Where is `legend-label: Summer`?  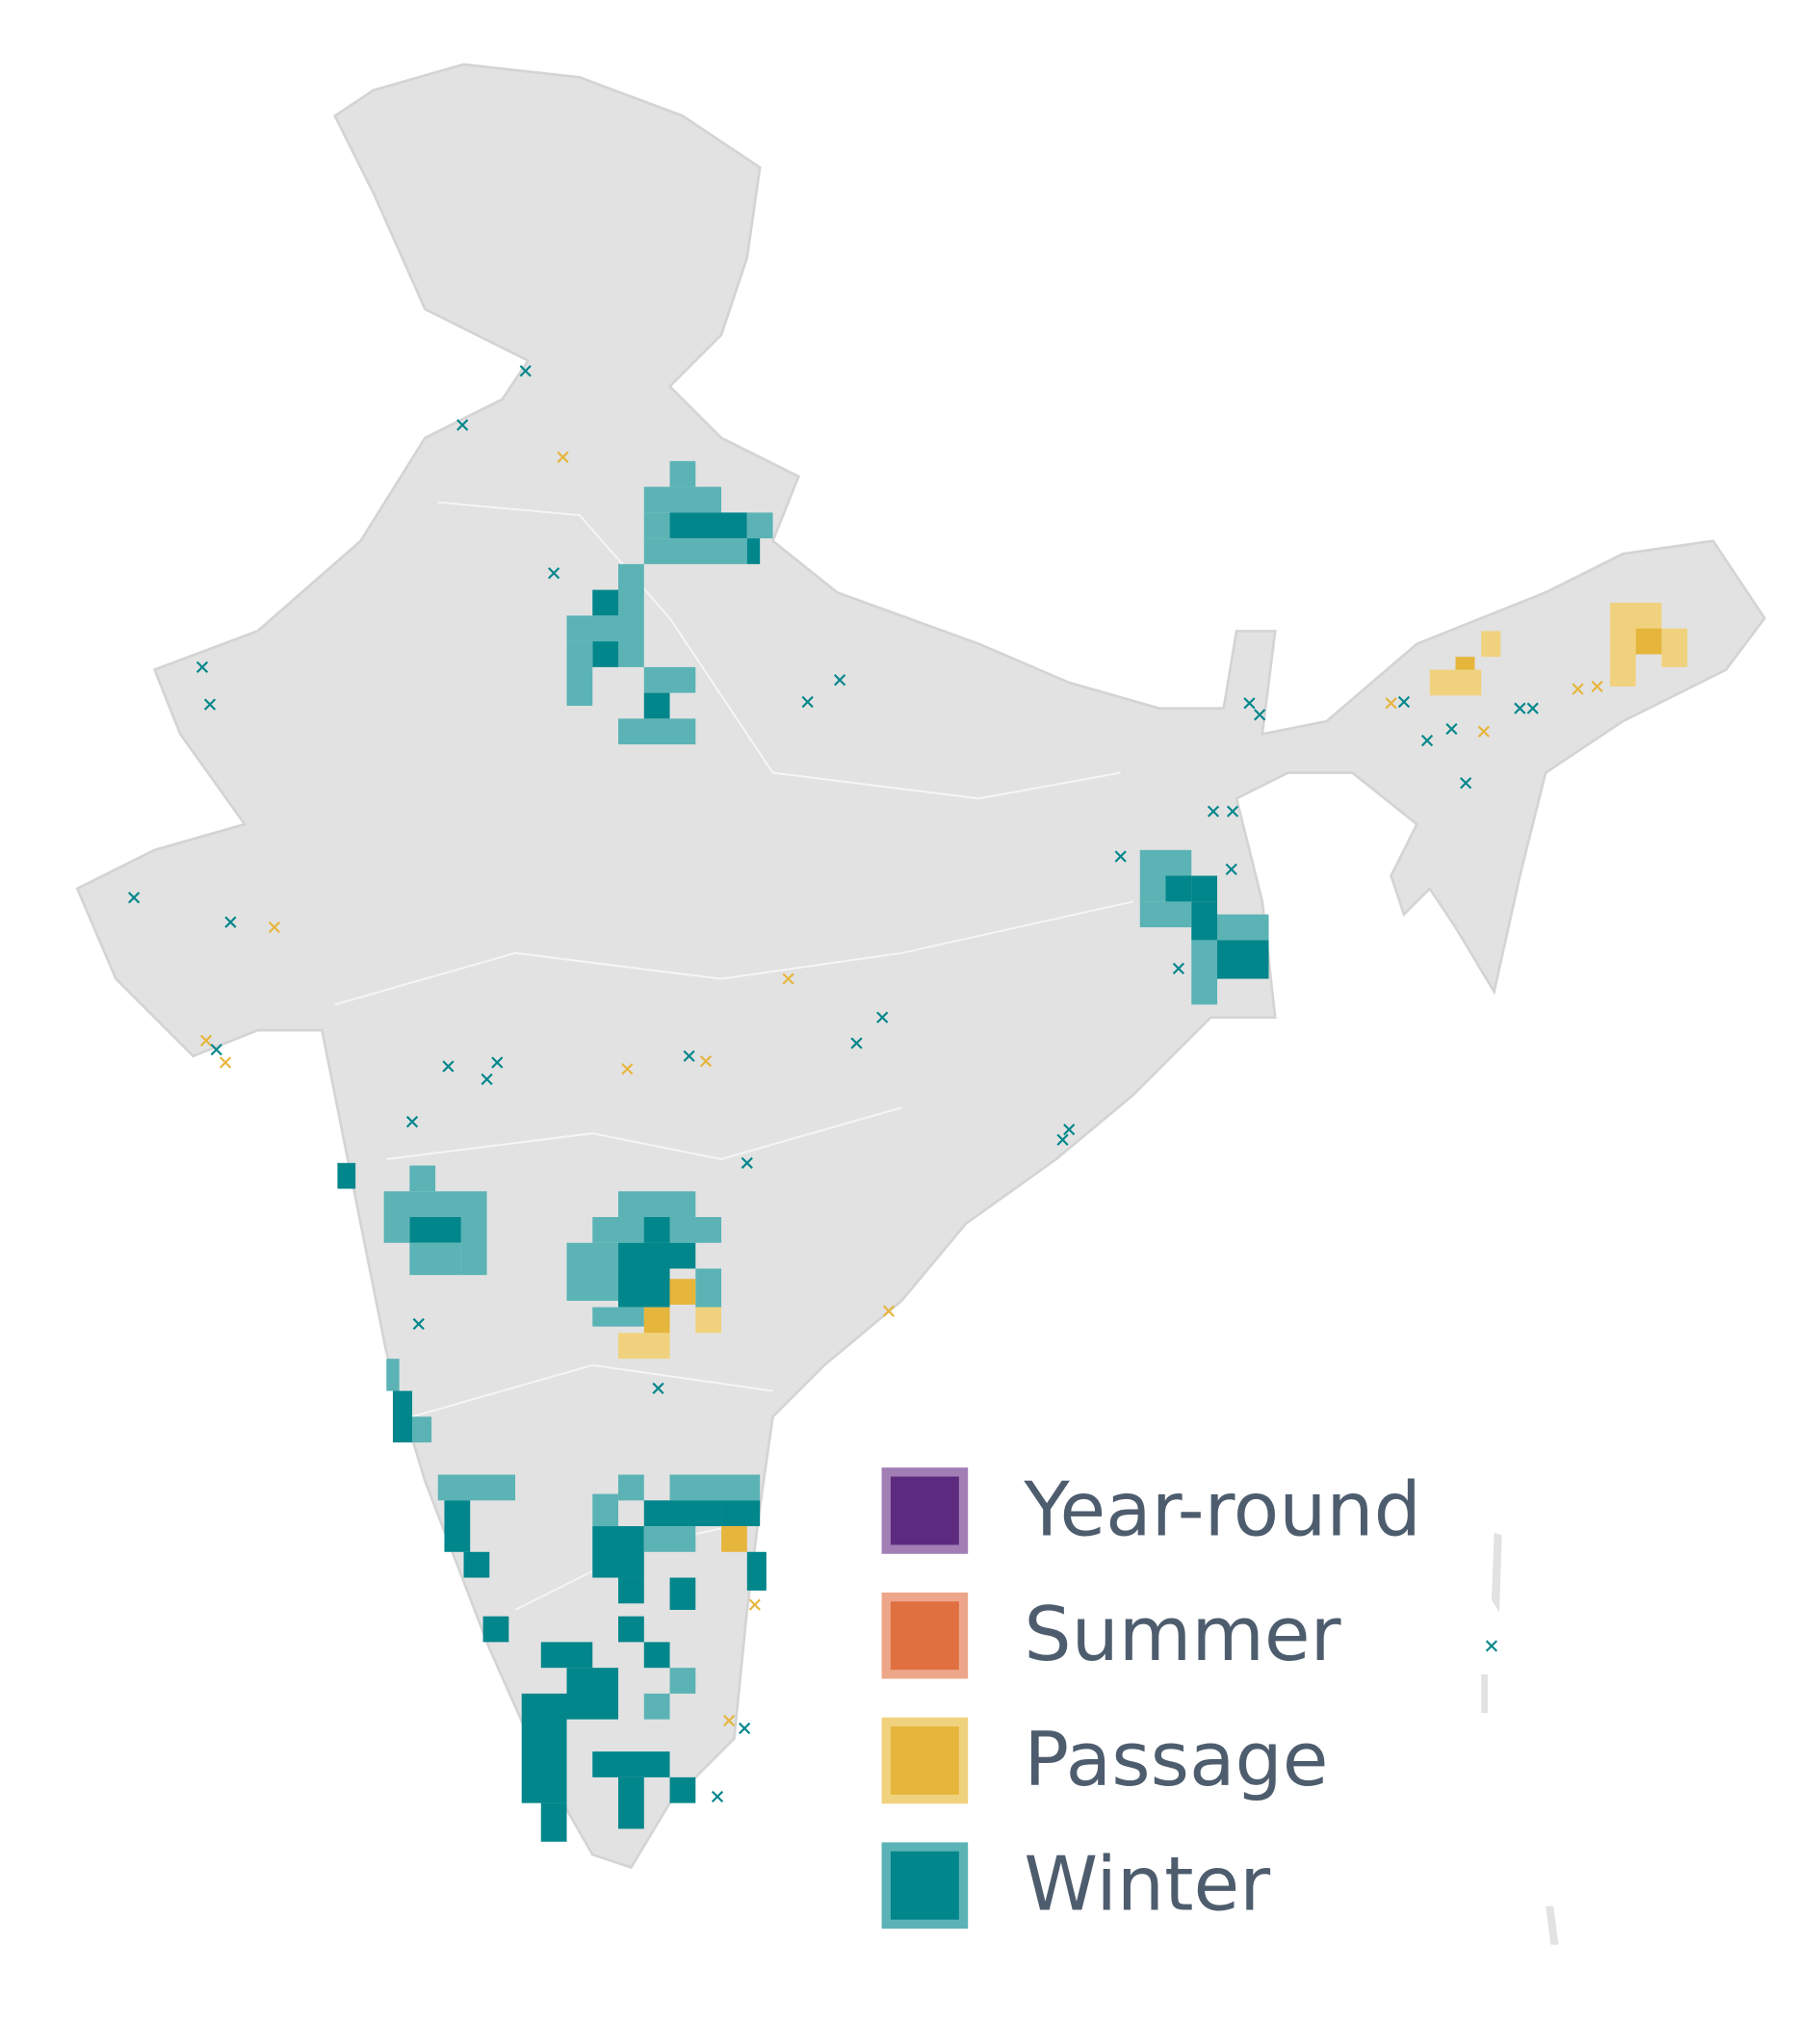 legend-label: Summer is located at coordinates (1182, 1635).